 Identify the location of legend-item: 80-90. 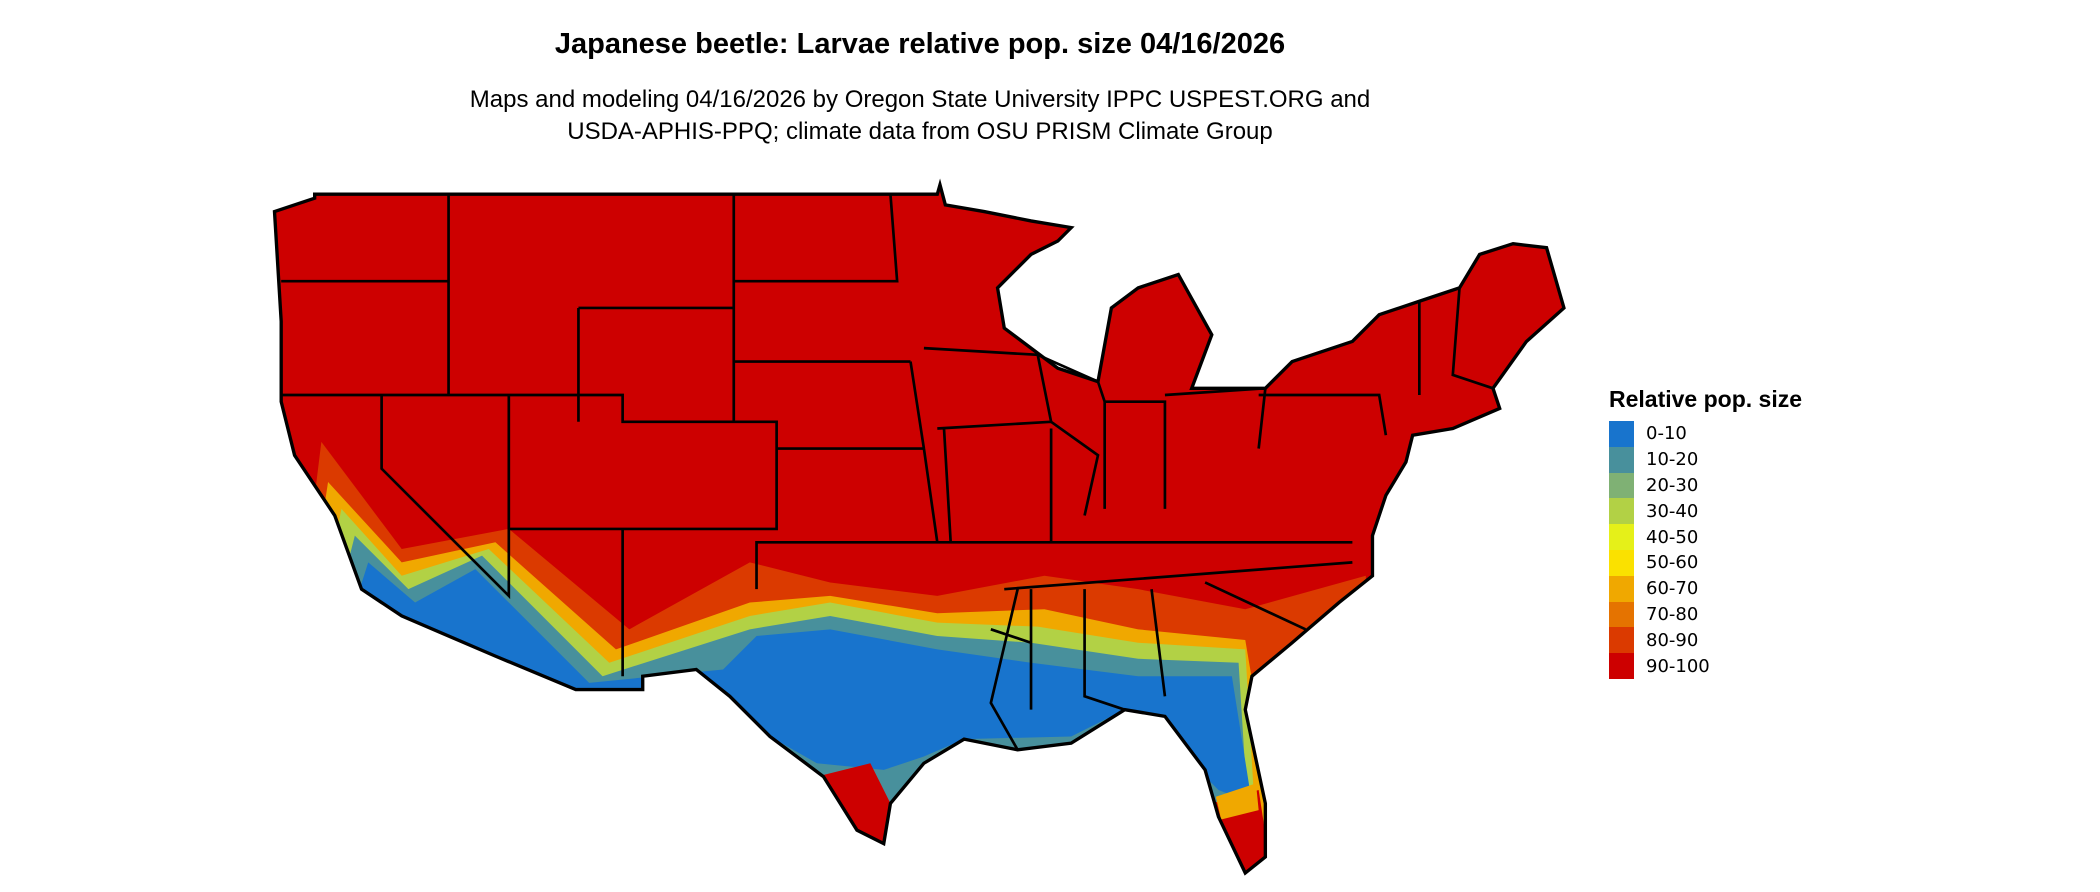
(1705, 640).